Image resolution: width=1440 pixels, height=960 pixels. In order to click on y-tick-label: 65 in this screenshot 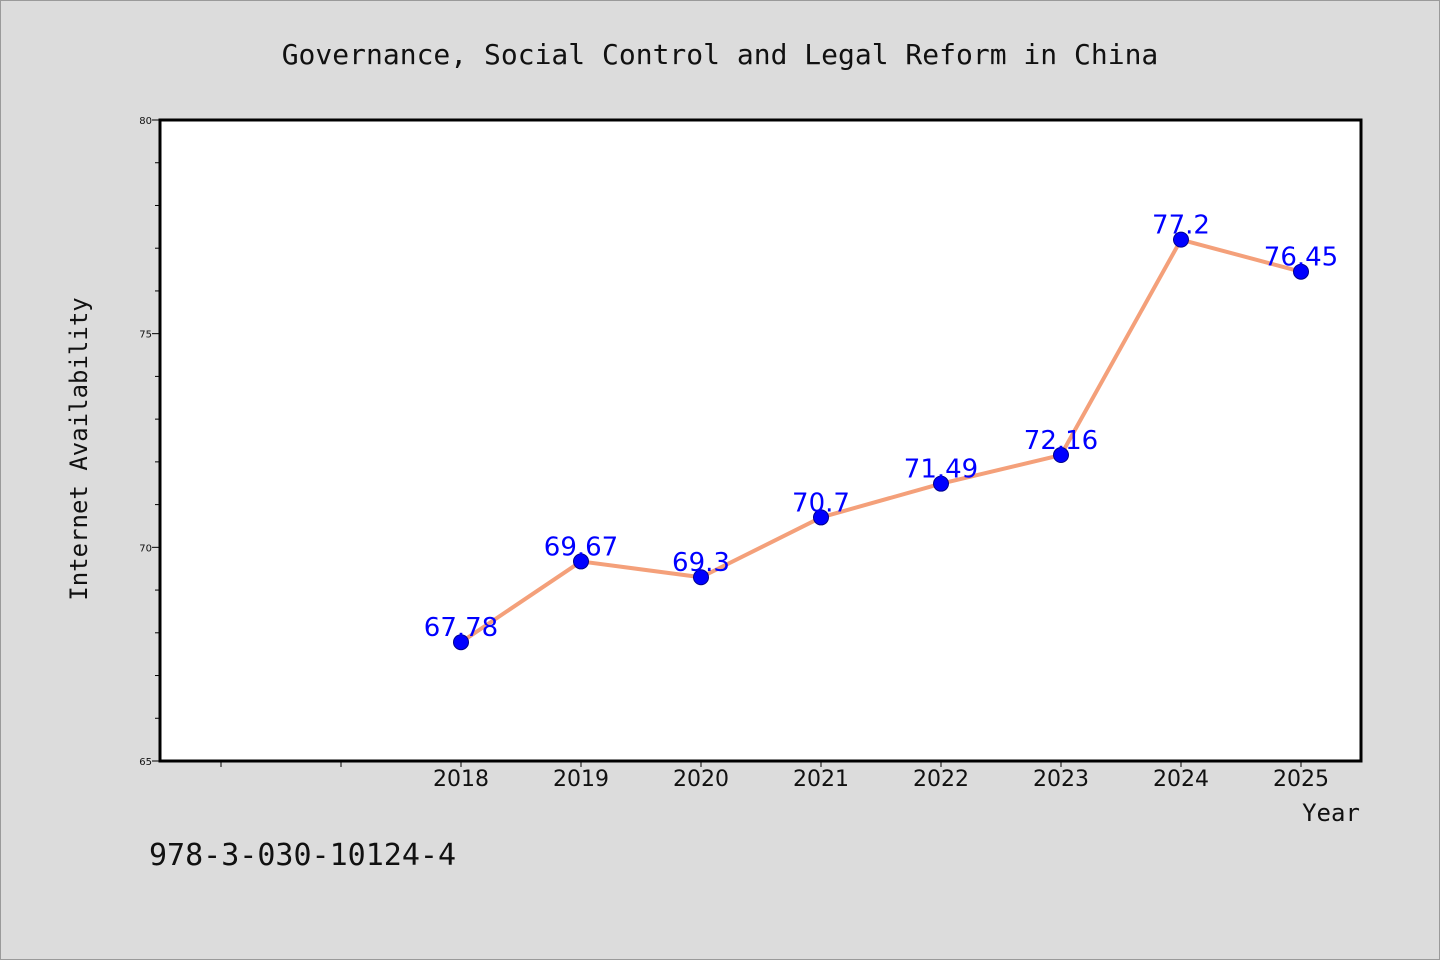, I will do `click(145, 762)`.